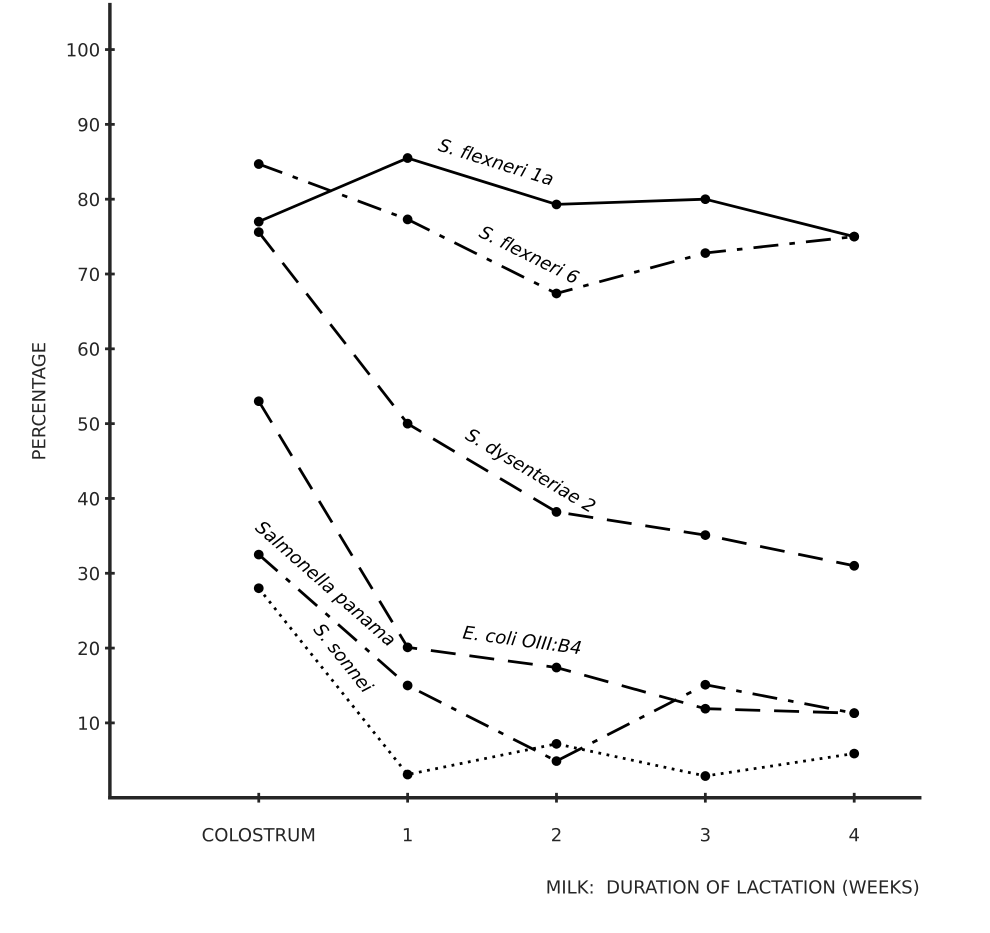 Image resolution: width=990 pixels, height=933 pixels. Describe the element at coordinates (88, 573) in the screenshot. I see `y-tick-label: 30` at that location.